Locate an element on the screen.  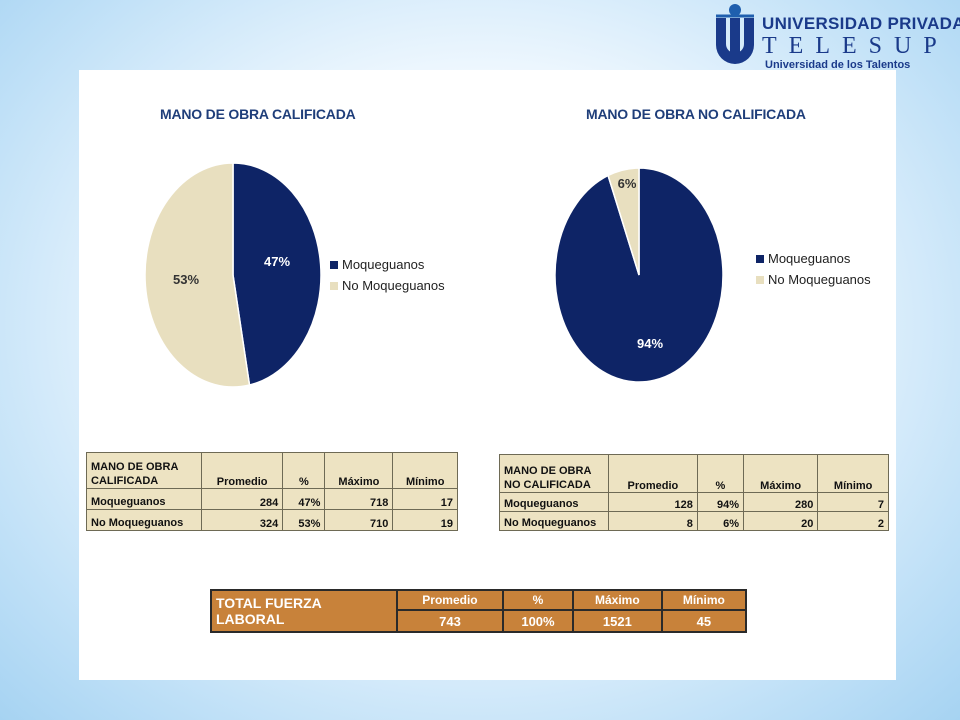
total-value: 1521 is located at coordinates (617, 621).